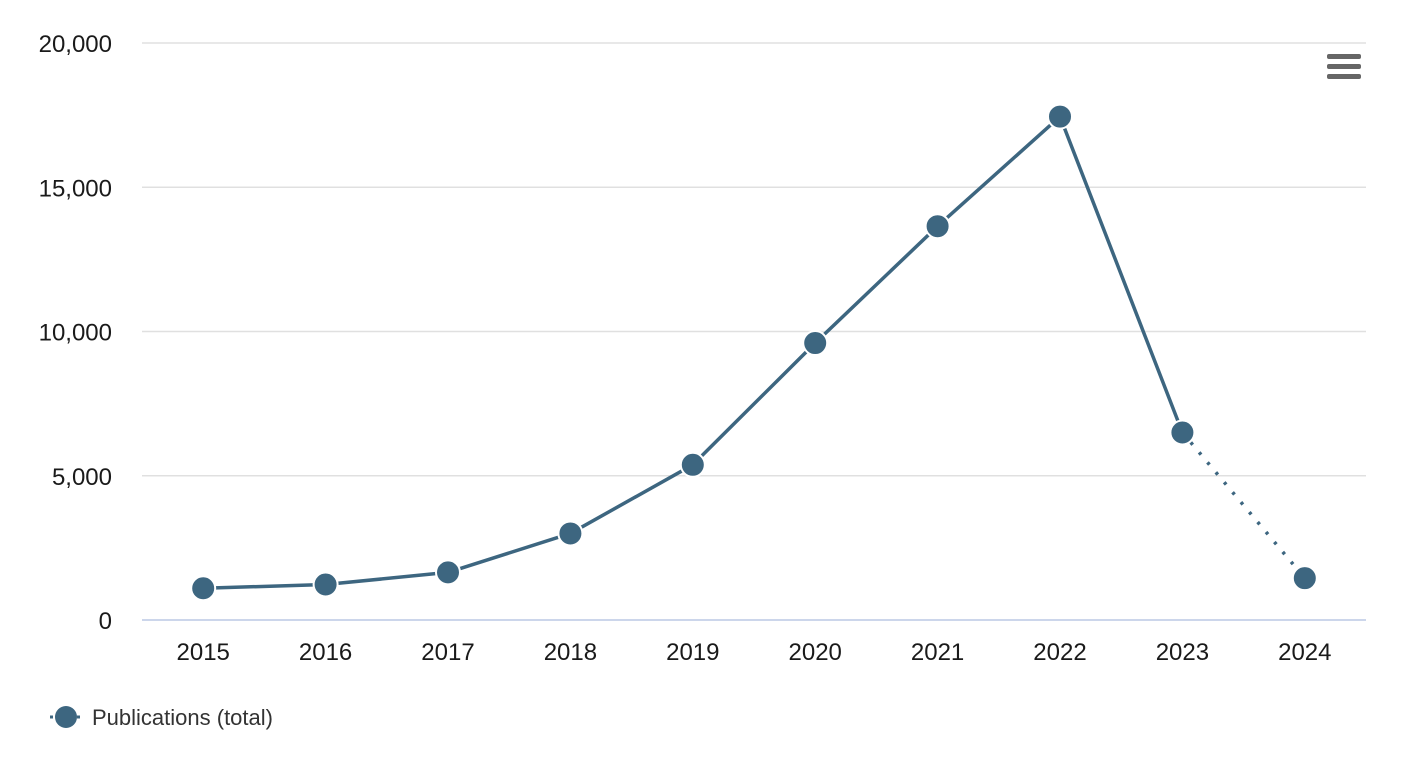 This screenshot has height=764, width=1416. What do you see at coordinates (1304, 652) in the screenshot?
I see `x-tick-label: 2024` at bounding box center [1304, 652].